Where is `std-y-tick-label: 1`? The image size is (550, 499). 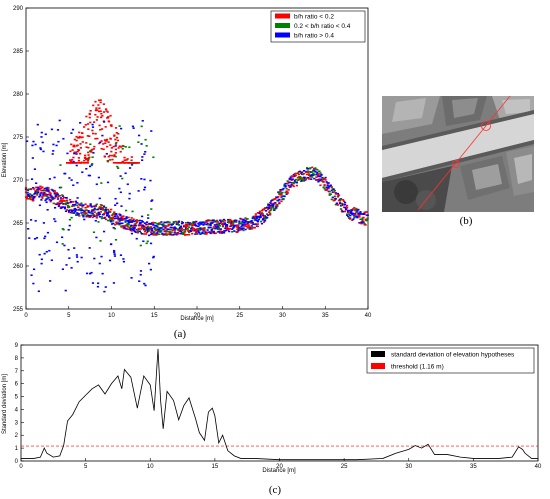 std-y-tick-label: 1 is located at coordinates (17, 449).